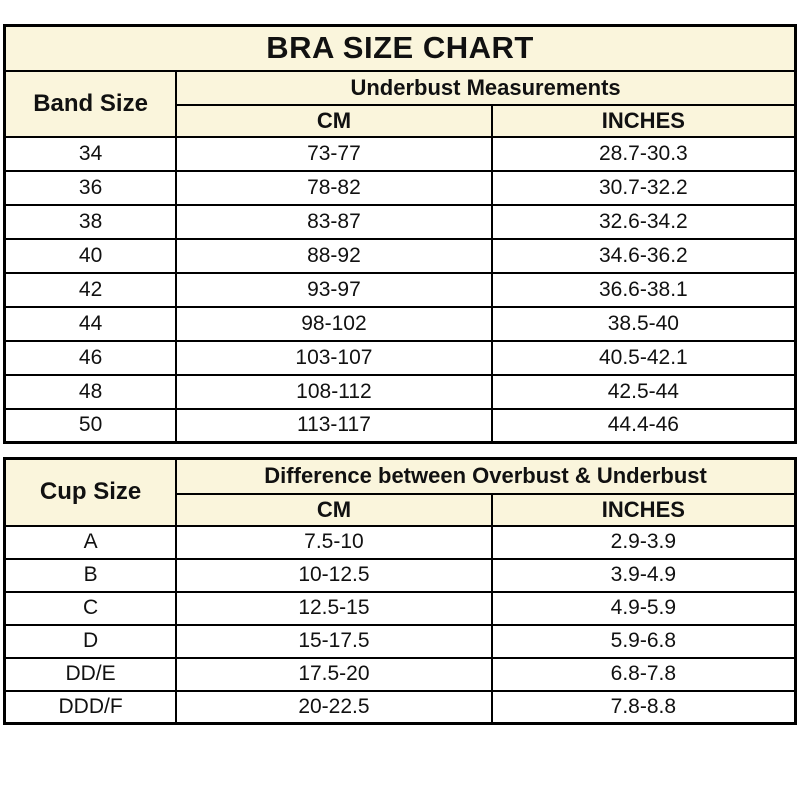 Image resolution: width=800 pixels, height=800 pixels. What do you see at coordinates (334, 255) in the screenshot?
I see `band-cm-range: 88-92` at bounding box center [334, 255].